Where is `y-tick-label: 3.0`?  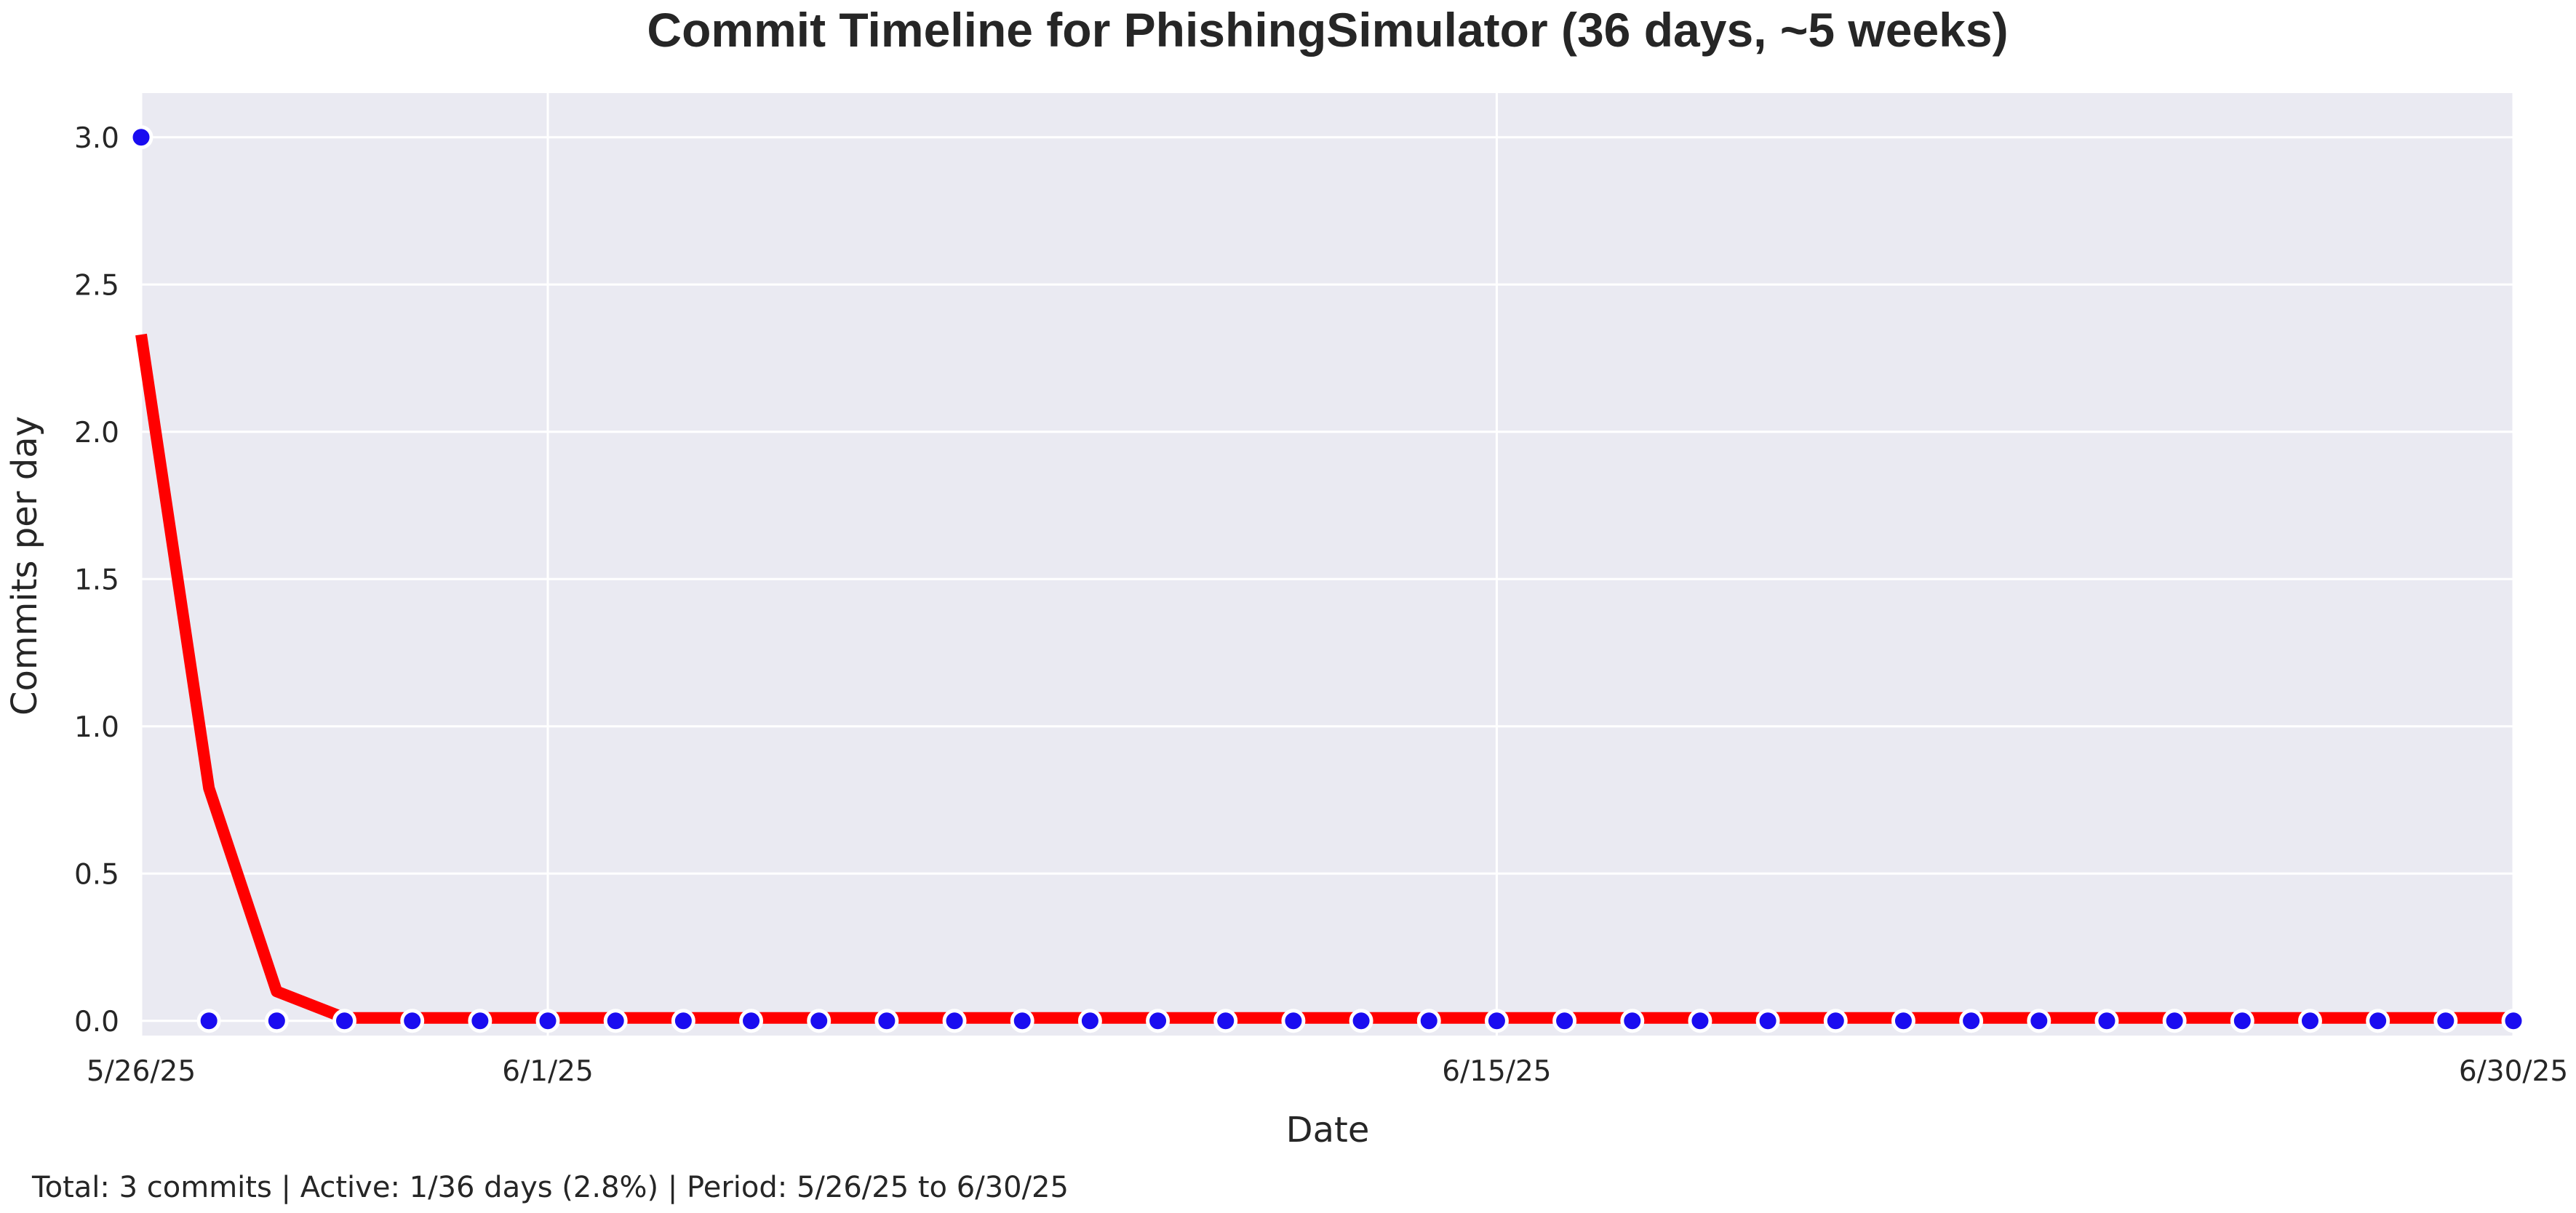
y-tick-label: 3.0 is located at coordinates (96, 139).